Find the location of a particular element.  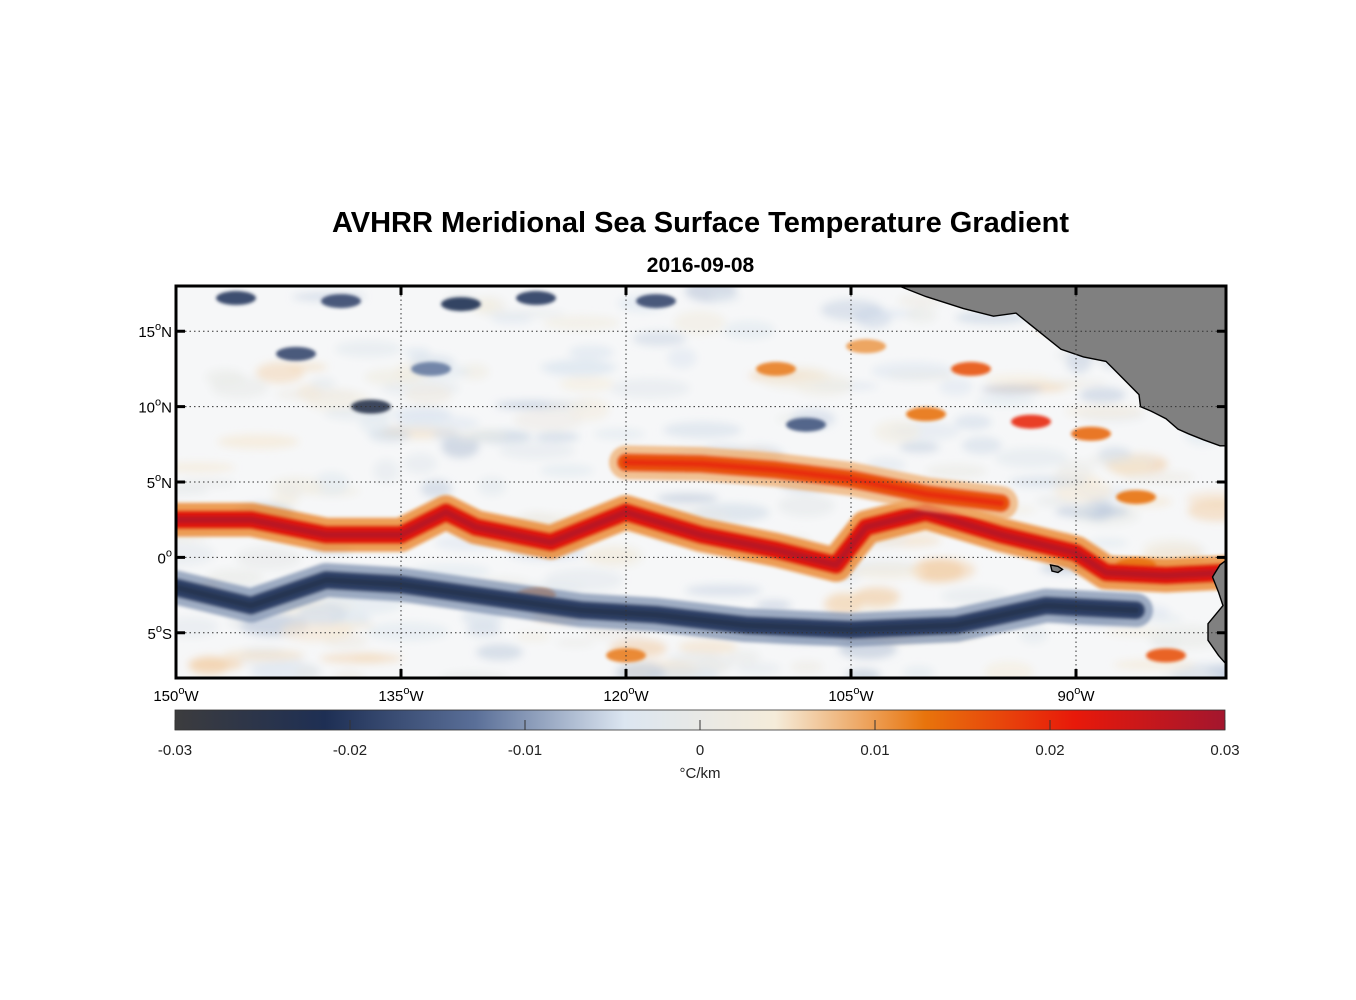

colorbar: -0.03 -0.02 -0.01 0 0.01 0.02 0.03 °C/km is located at coordinates (699, 745).